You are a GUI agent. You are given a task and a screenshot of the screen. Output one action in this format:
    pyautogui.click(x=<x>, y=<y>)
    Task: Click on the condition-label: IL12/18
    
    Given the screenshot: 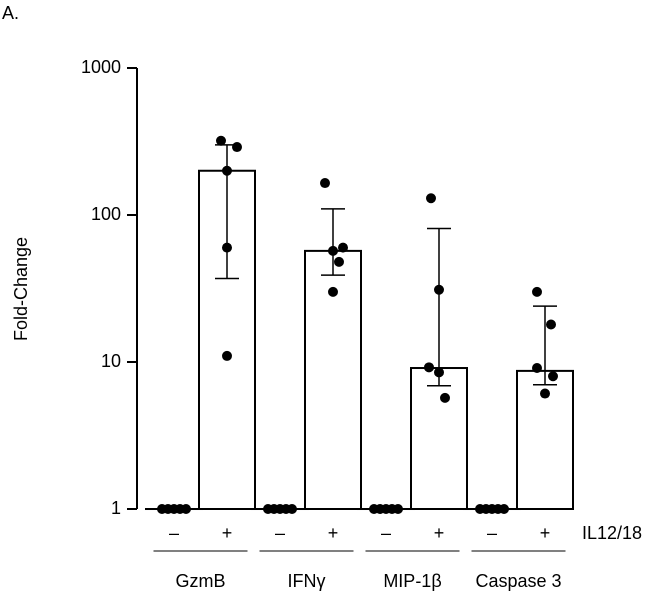 What is the action you would take?
    pyautogui.click(x=612, y=533)
    